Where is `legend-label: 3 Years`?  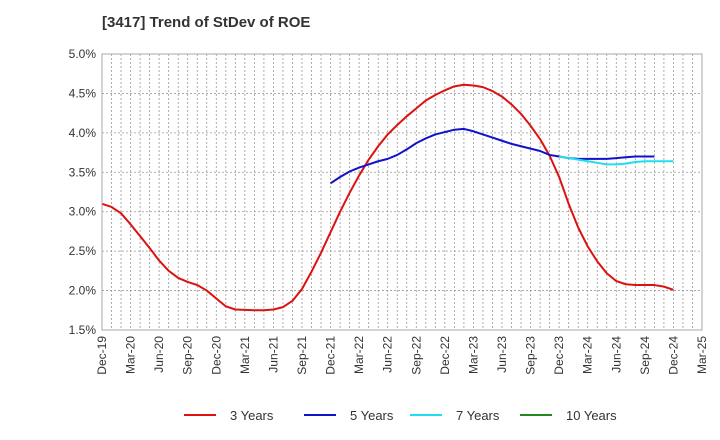 legend-label: 3 Years is located at coordinates (252, 415).